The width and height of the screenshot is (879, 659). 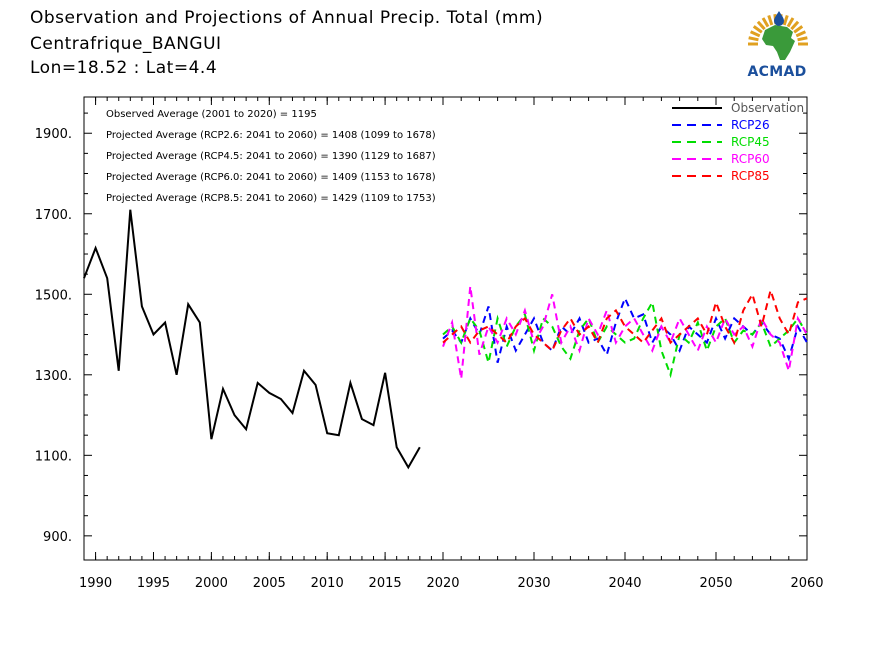 I want to click on series-line-rcp26, so click(x=625, y=329).